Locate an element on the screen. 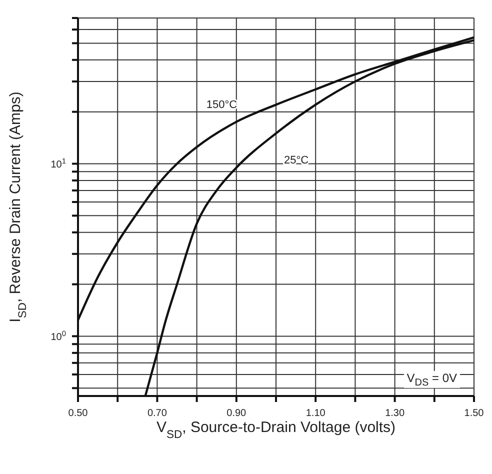 The image size is (492, 474). x-tick-label: 0.50 is located at coordinates (78, 413).